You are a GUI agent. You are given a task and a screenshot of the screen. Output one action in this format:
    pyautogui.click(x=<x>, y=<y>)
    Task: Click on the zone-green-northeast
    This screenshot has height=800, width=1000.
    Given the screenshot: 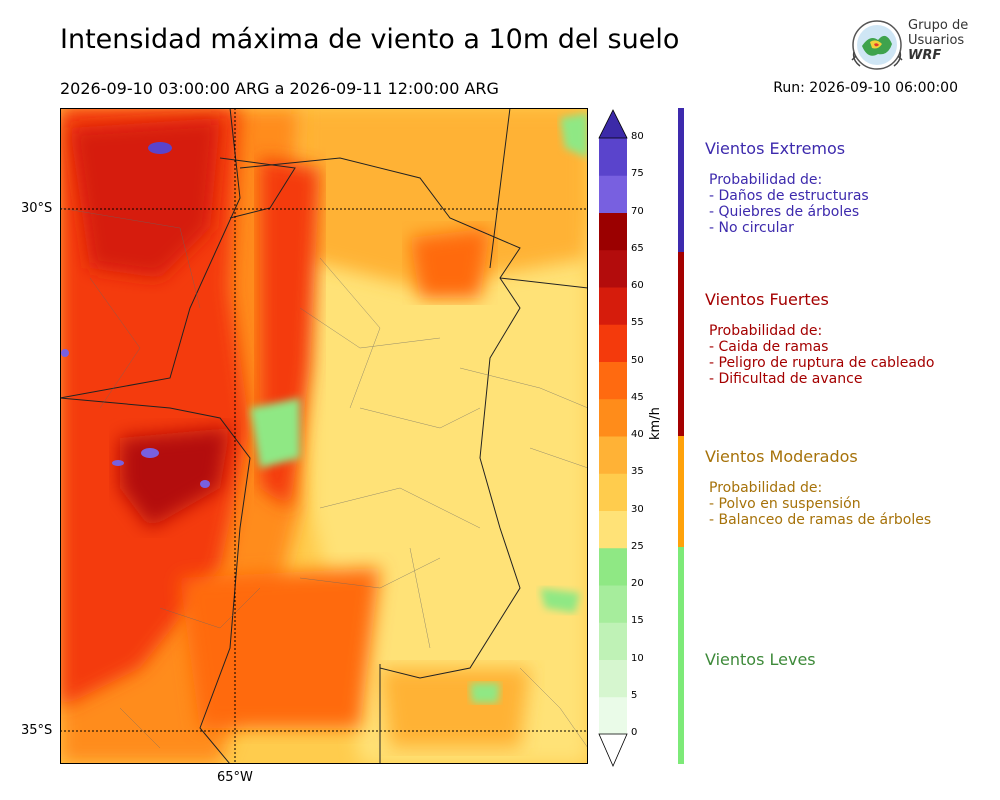 What is the action you would take?
    pyautogui.click(x=574, y=135)
    